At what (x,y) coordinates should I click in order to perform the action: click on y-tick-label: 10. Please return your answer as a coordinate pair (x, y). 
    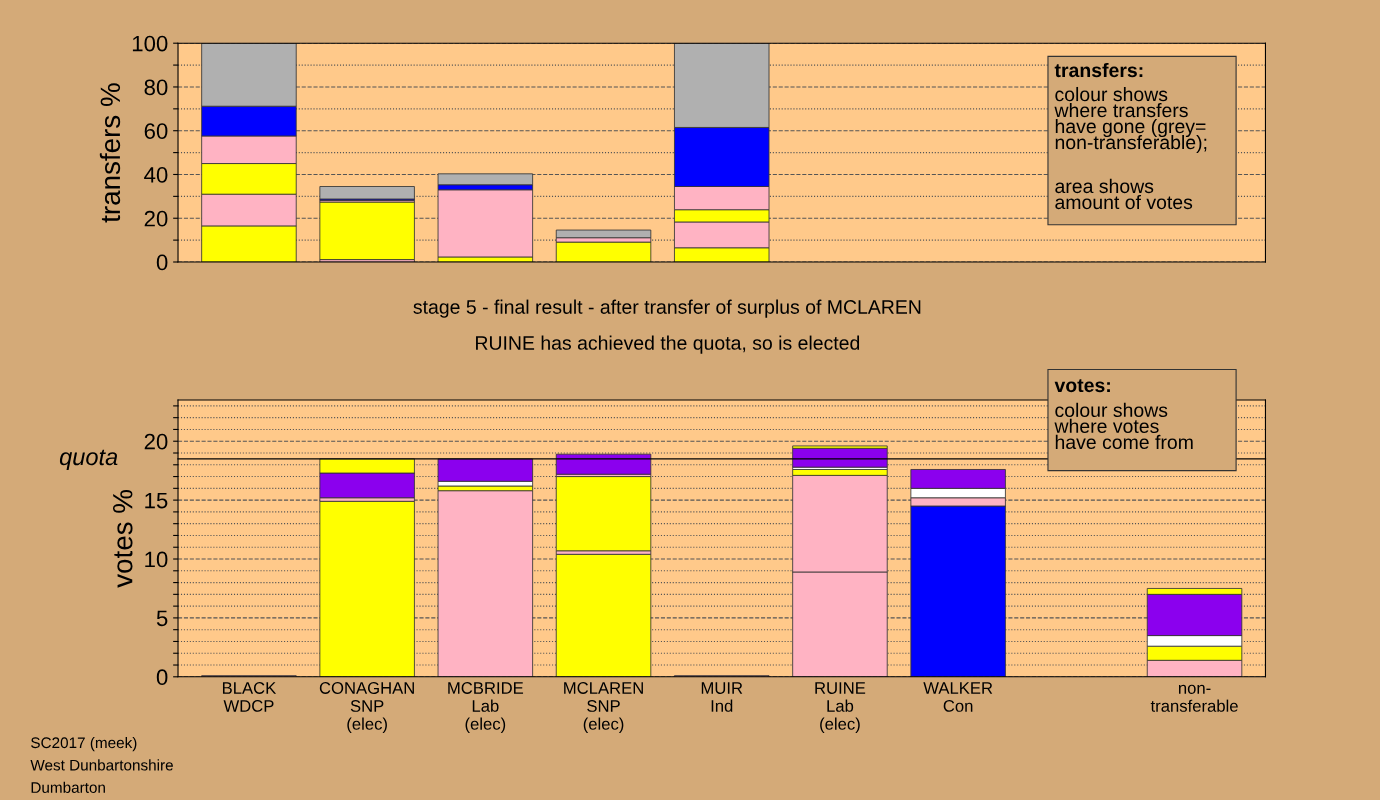
    Looking at the image, I should click on (156, 559).